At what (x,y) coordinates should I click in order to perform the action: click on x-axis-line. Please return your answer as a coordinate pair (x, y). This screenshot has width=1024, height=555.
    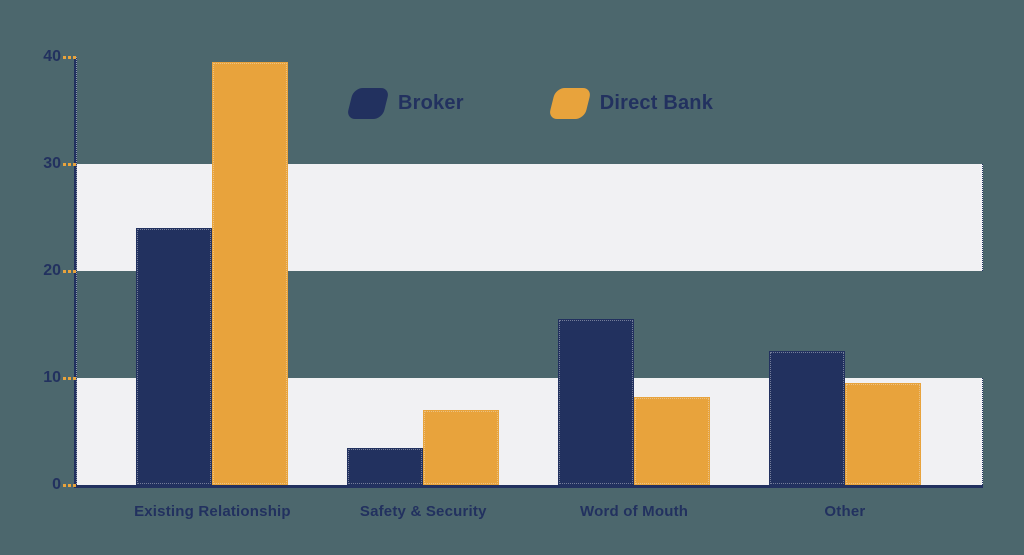
    Looking at the image, I should click on (528, 486).